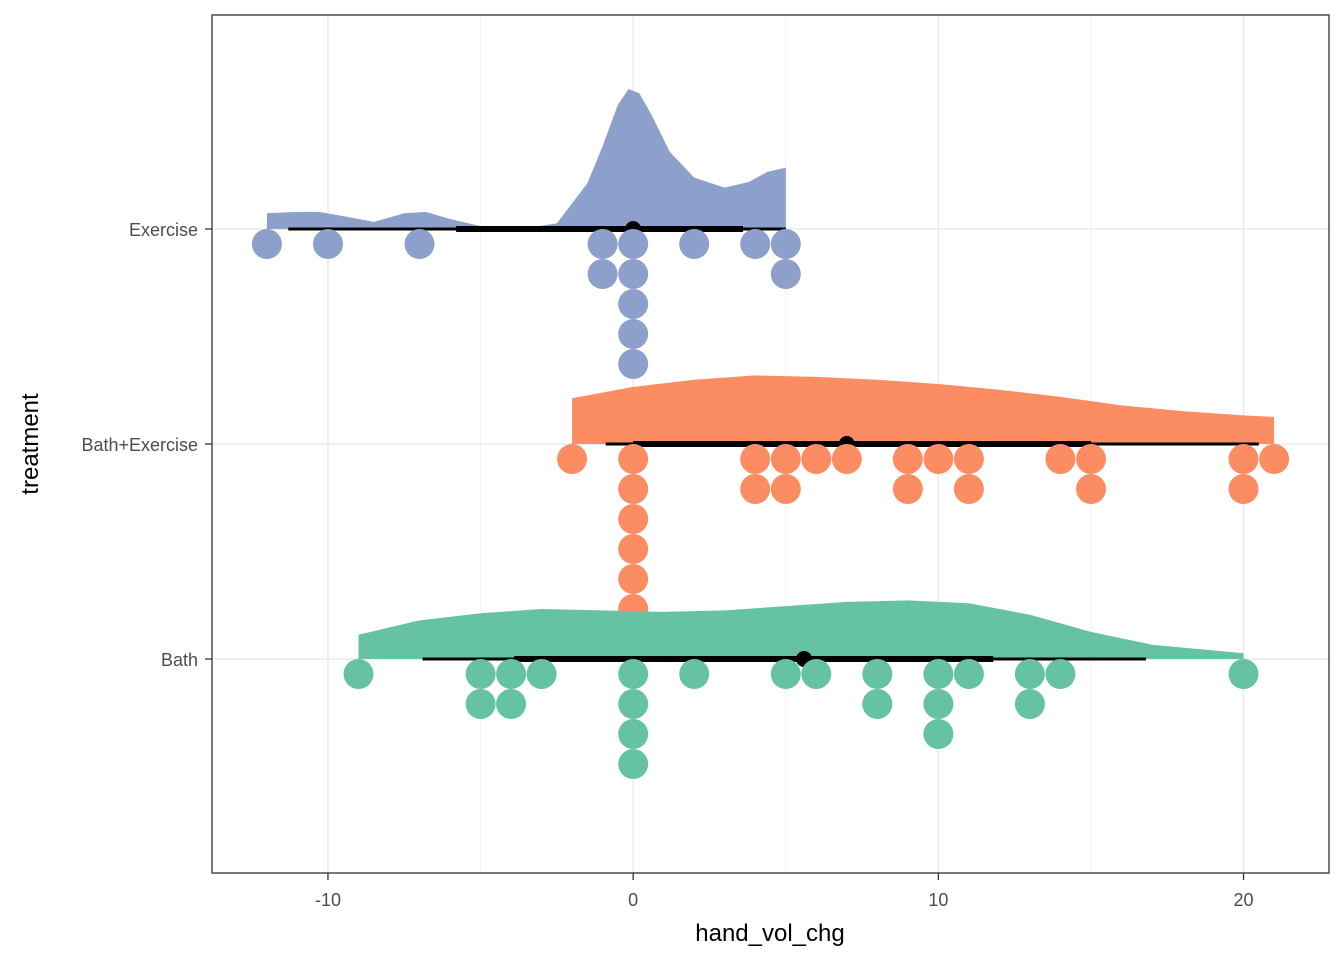 This screenshot has width=1344, height=960. What do you see at coordinates (179, 660) in the screenshot?
I see `y-tick-label: Bath` at bounding box center [179, 660].